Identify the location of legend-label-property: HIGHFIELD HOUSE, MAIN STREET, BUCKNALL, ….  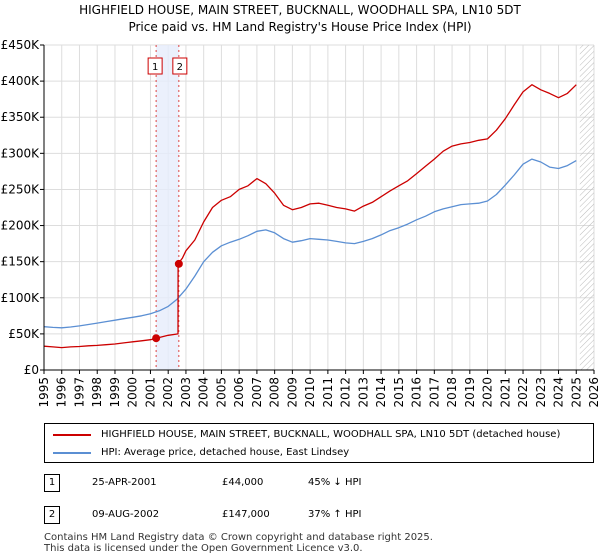
(331, 434).